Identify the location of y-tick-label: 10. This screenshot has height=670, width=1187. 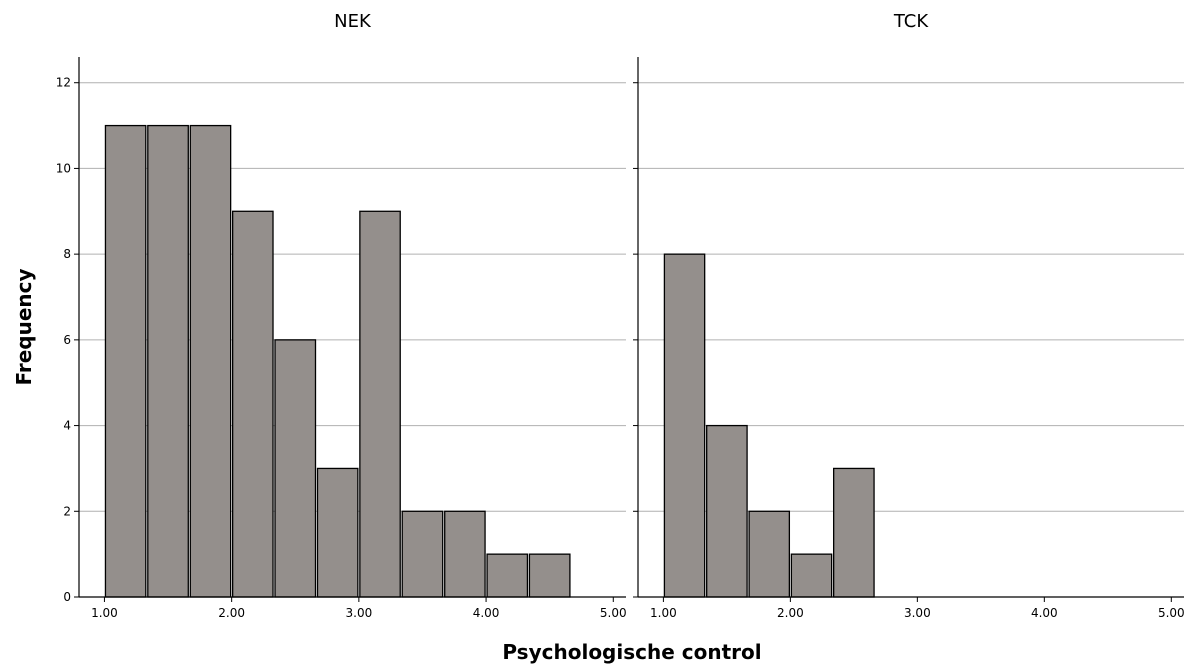
(63, 168).